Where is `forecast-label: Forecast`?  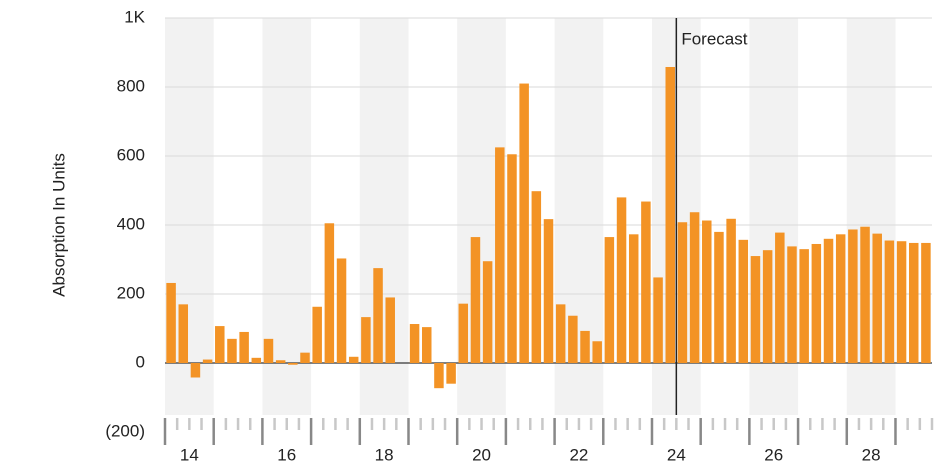 forecast-label: Forecast is located at coordinates (714, 38).